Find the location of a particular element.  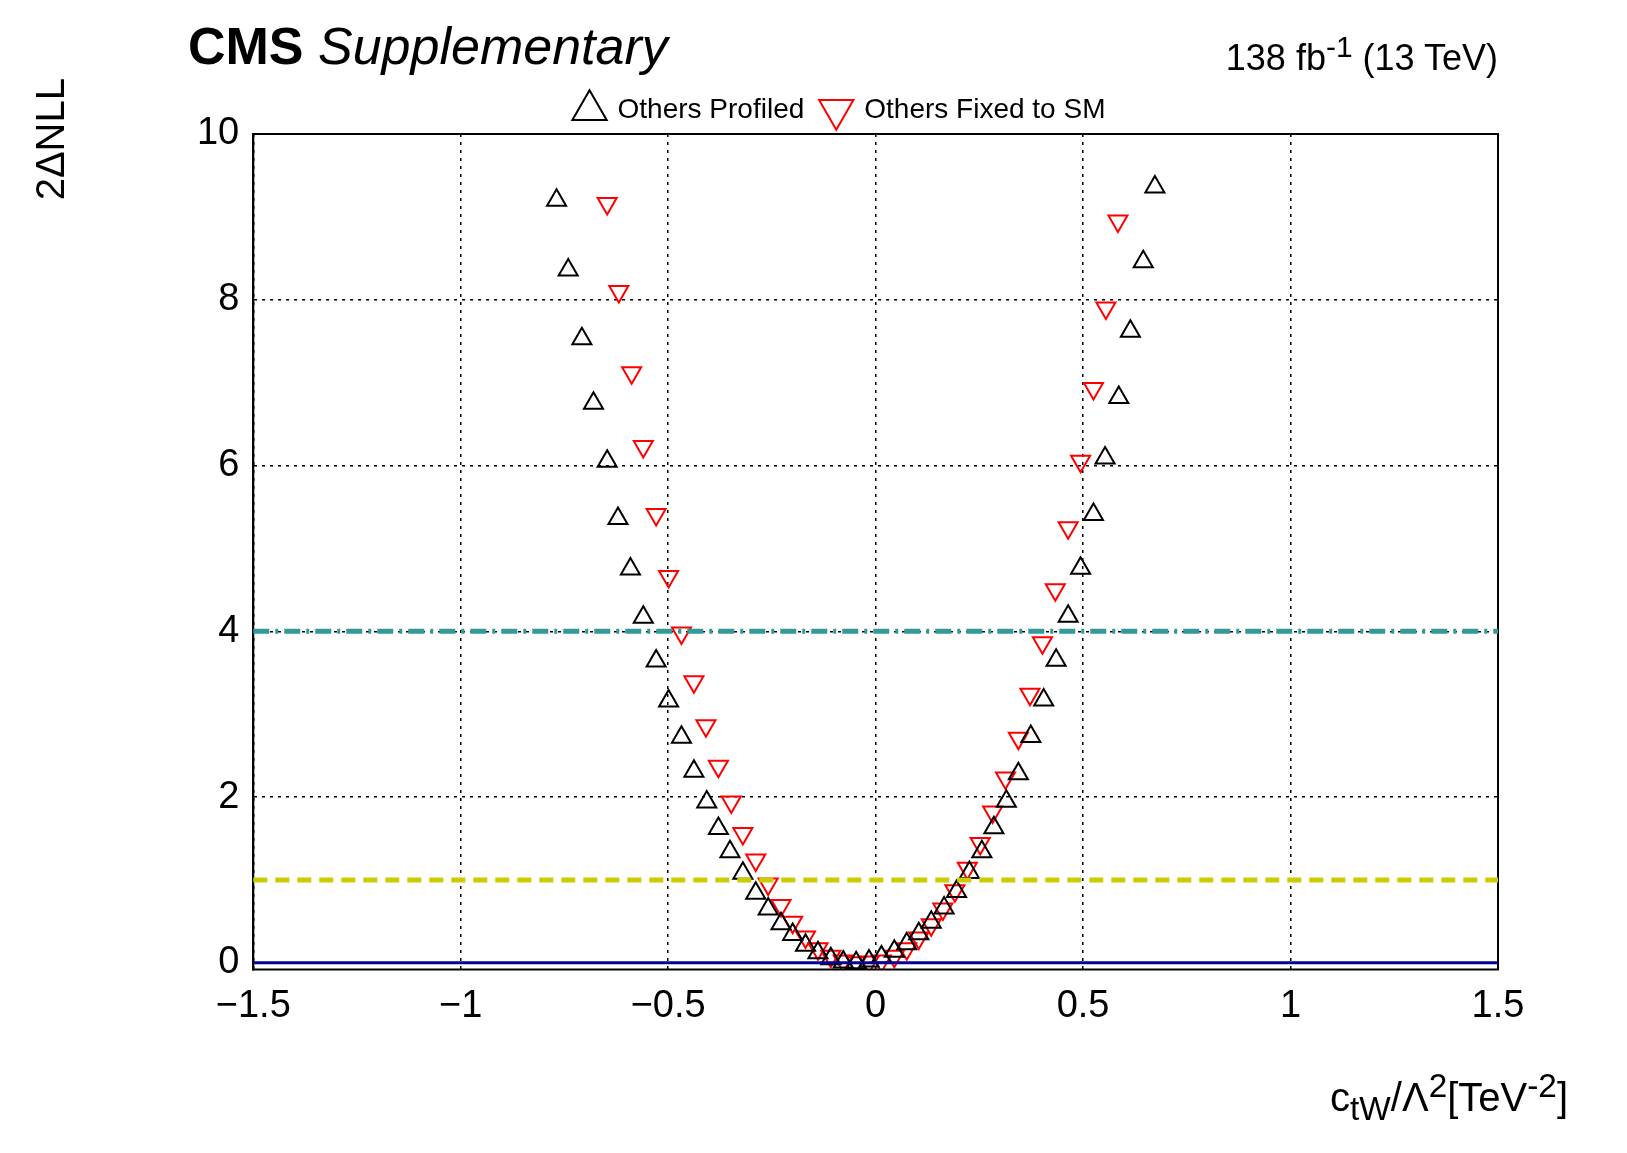

x-tick-label: −1 is located at coordinates (461, 1003).